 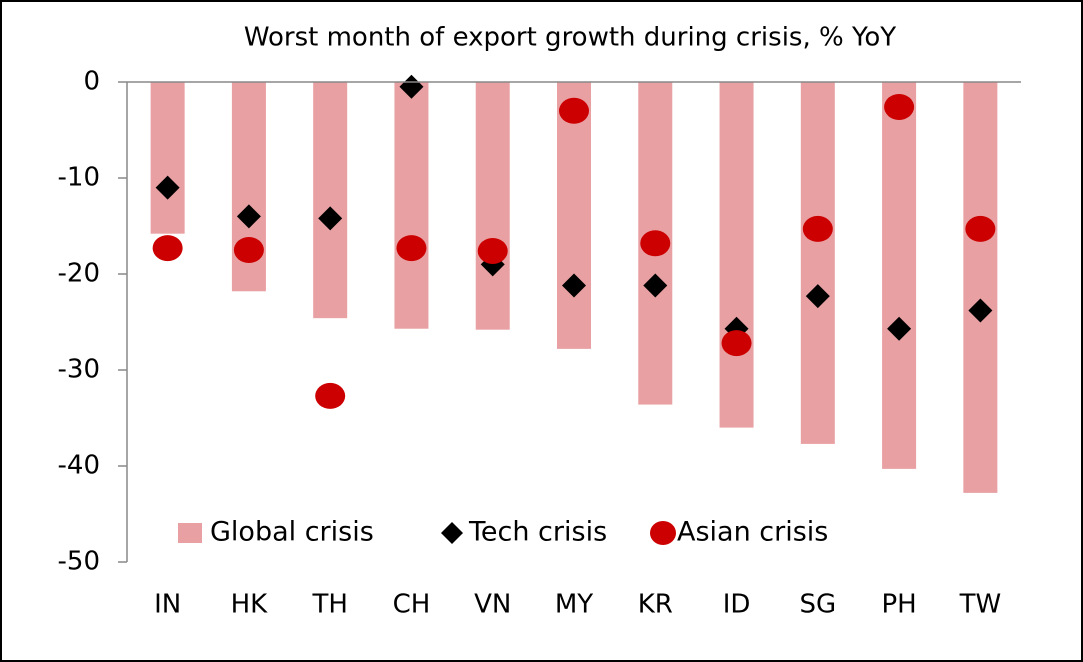 I want to click on y-tick-label: -30, so click(x=79, y=370).